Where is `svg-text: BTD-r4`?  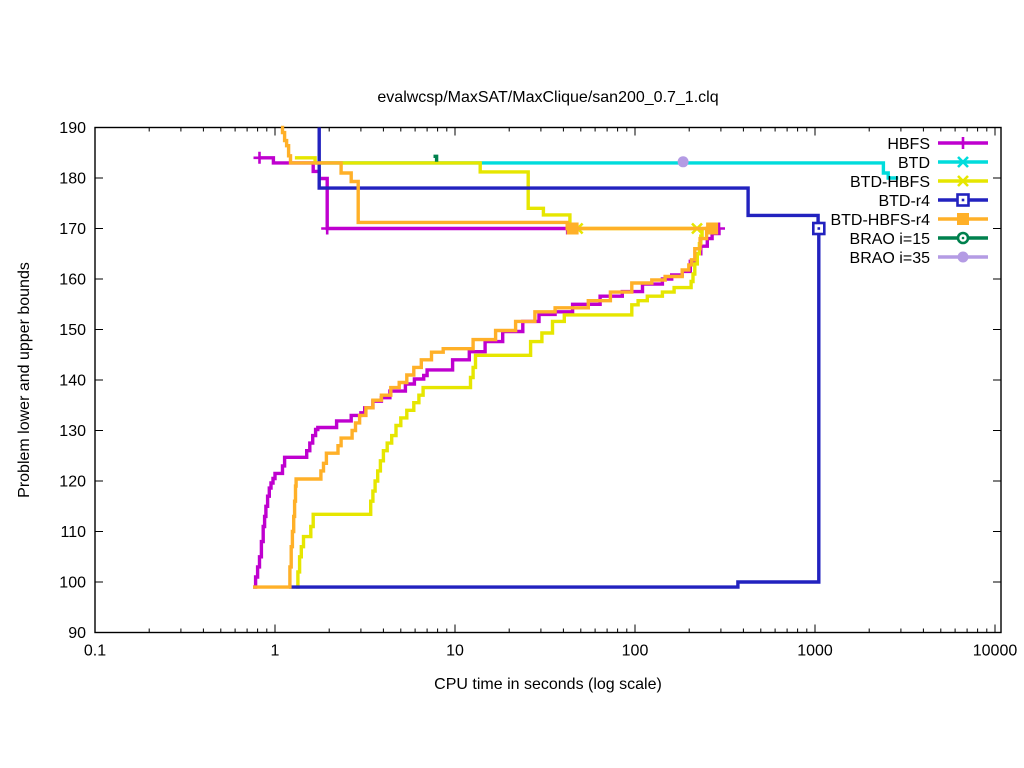 svg-text: BTD-r4 is located at coordinates (904, 201).